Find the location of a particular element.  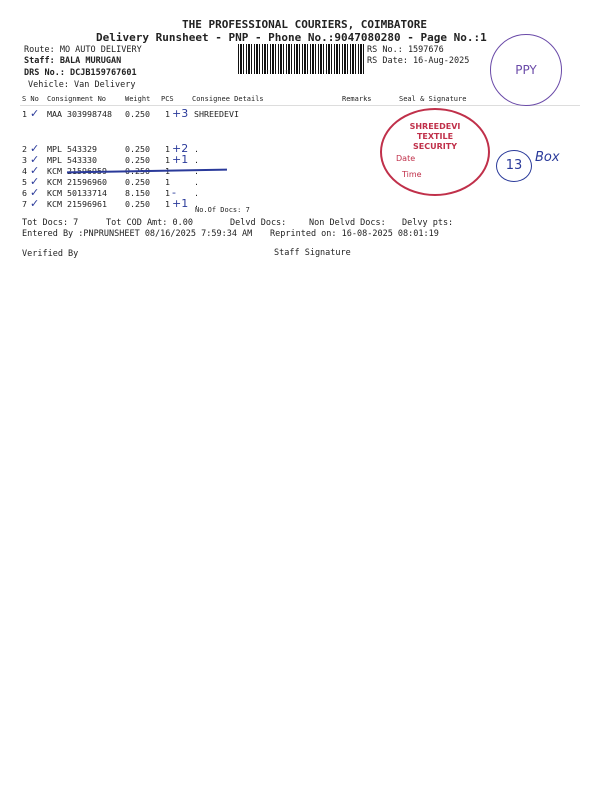

handwritten-box: Box is located at coordinates (547, 157).